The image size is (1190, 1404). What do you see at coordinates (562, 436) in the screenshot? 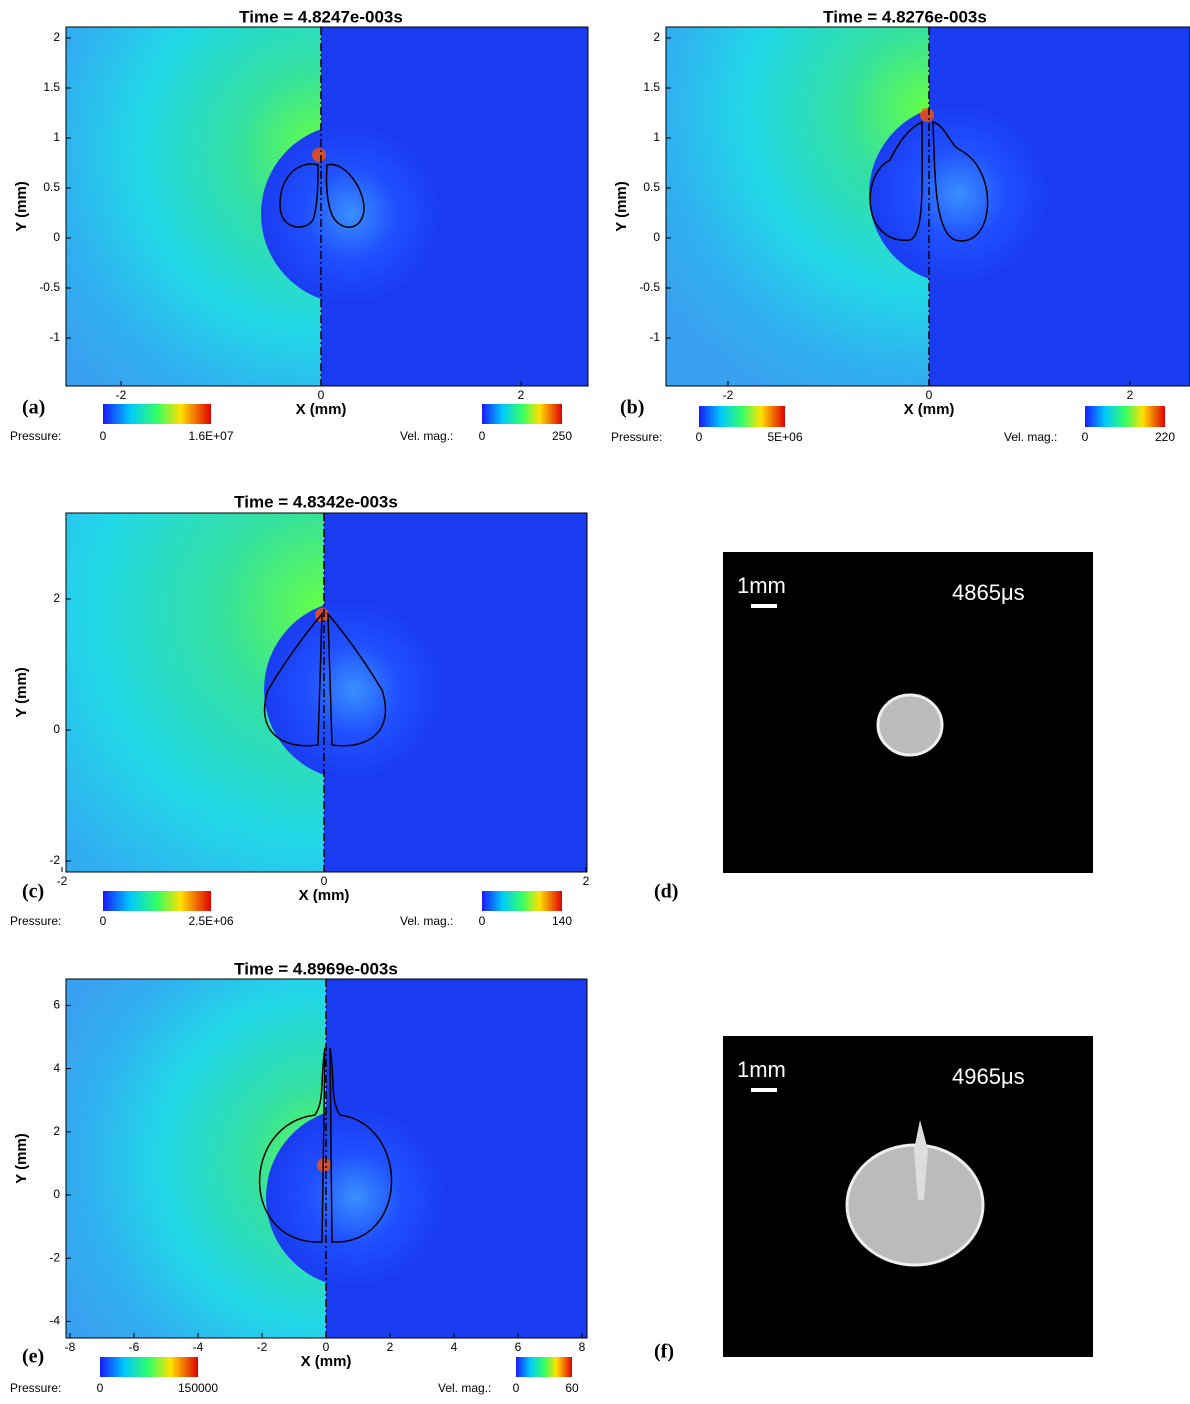
I see `colorbar-max: 250` at bounding box center [562, 436].